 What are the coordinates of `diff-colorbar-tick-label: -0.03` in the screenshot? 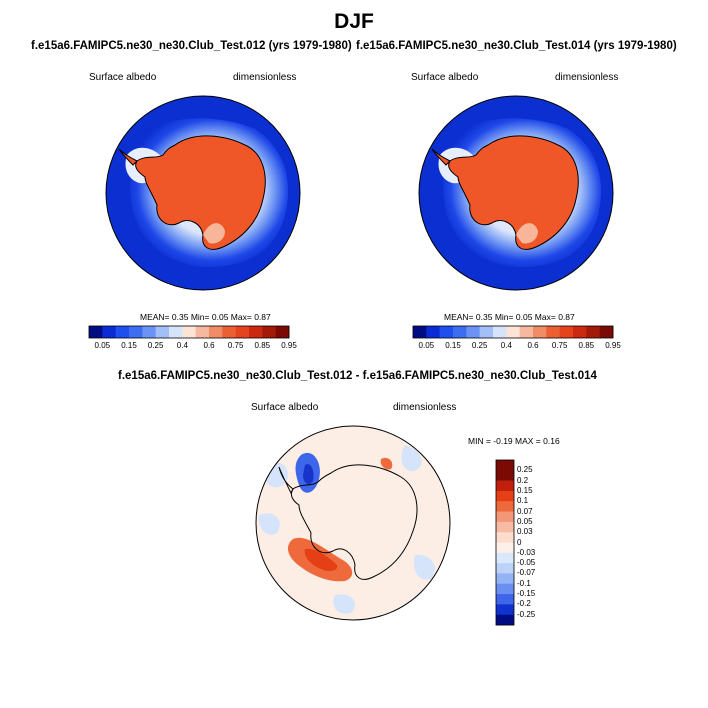 It's located at (526, 552).